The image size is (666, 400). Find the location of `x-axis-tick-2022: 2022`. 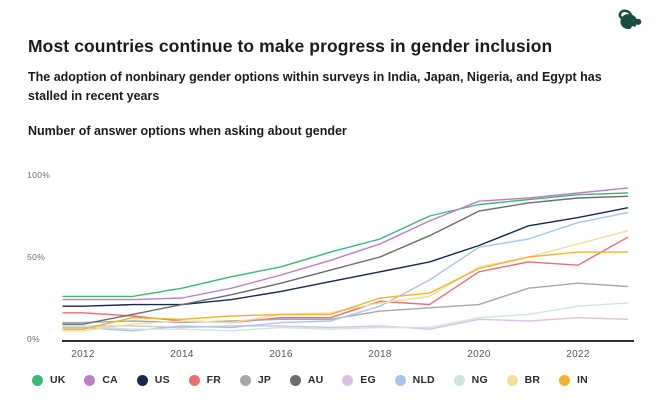

x-axis-tick-2022: 2022 is located at coordinates (578, 354).